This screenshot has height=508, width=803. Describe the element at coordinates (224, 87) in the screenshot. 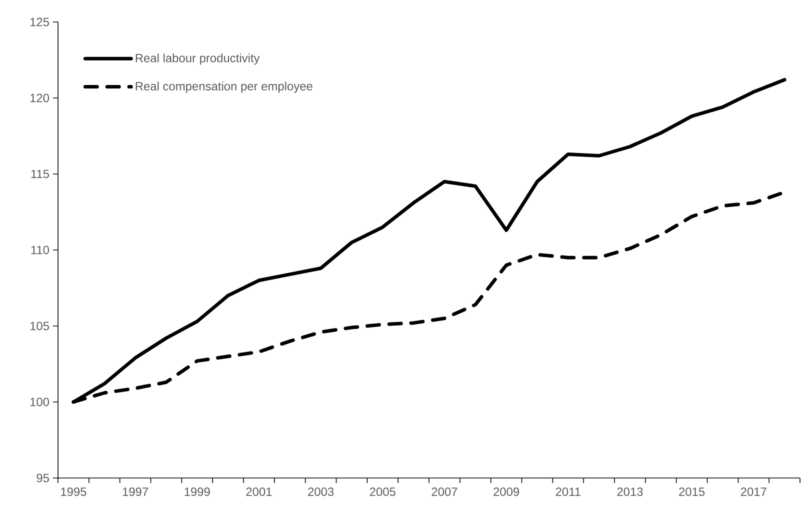

I see `legend-label: Real compensation per employee` at that location.